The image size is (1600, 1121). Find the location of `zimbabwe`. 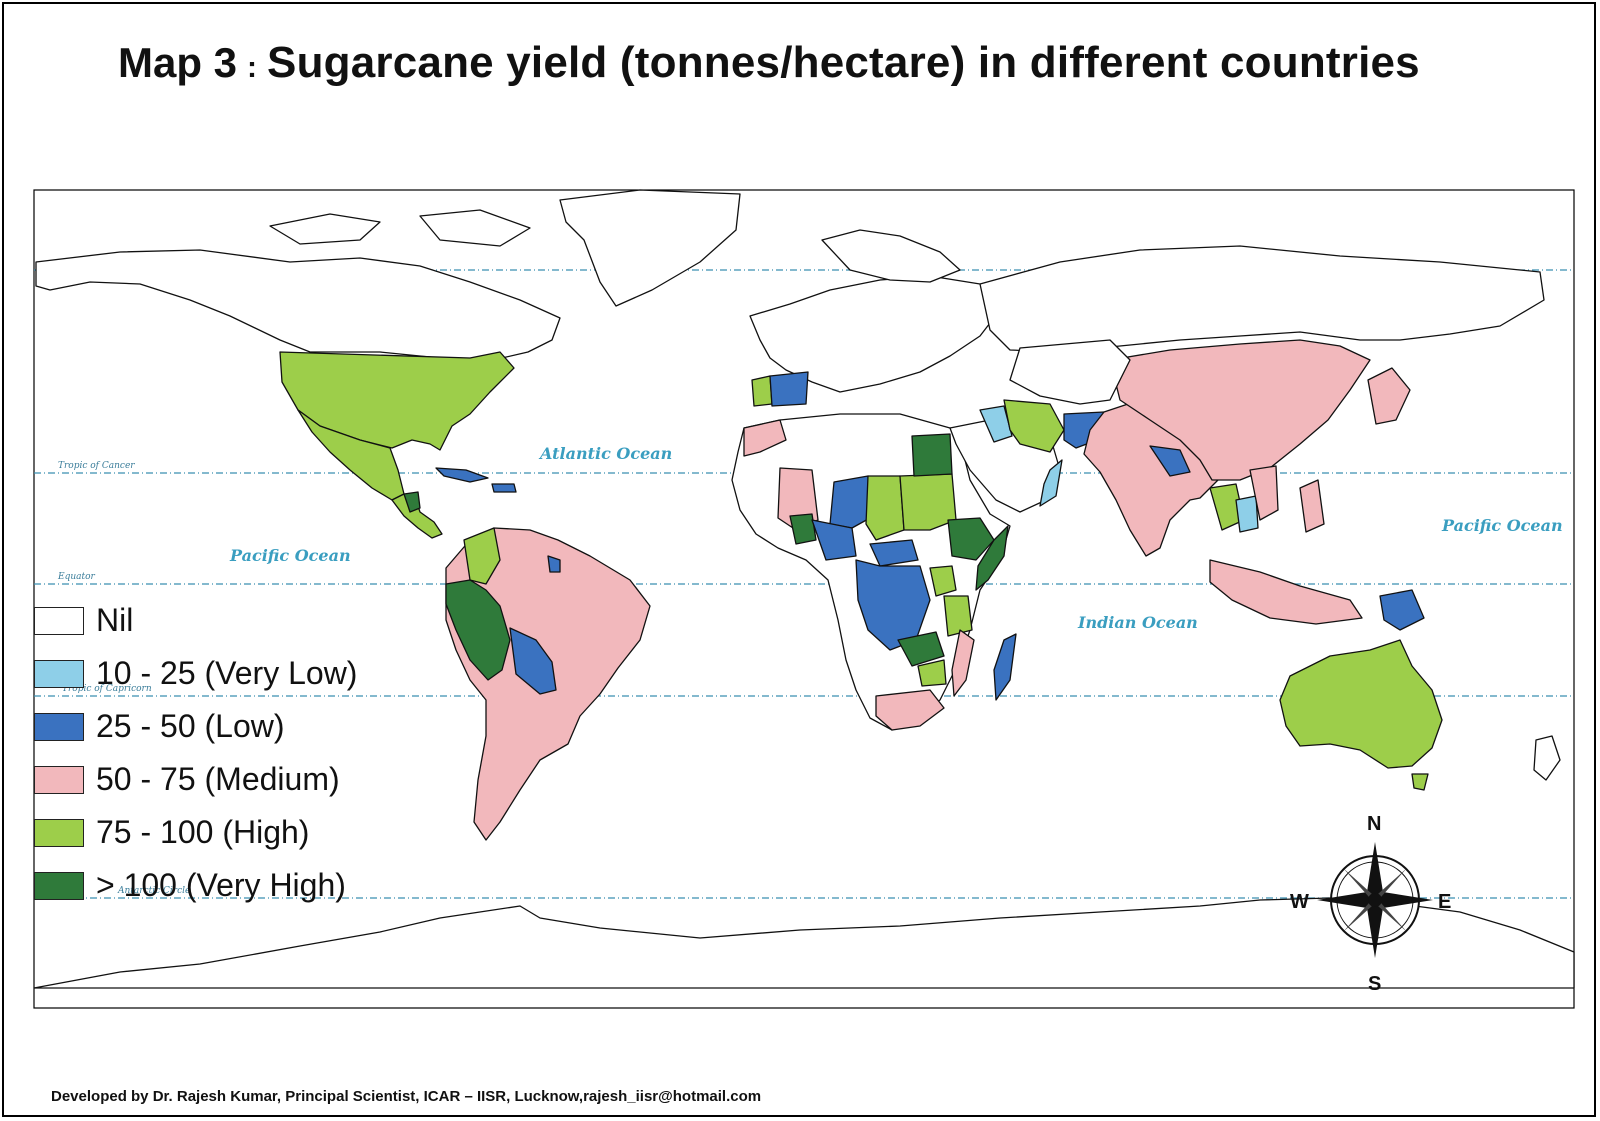

zimbabwe is located at coordinates (932, 673).